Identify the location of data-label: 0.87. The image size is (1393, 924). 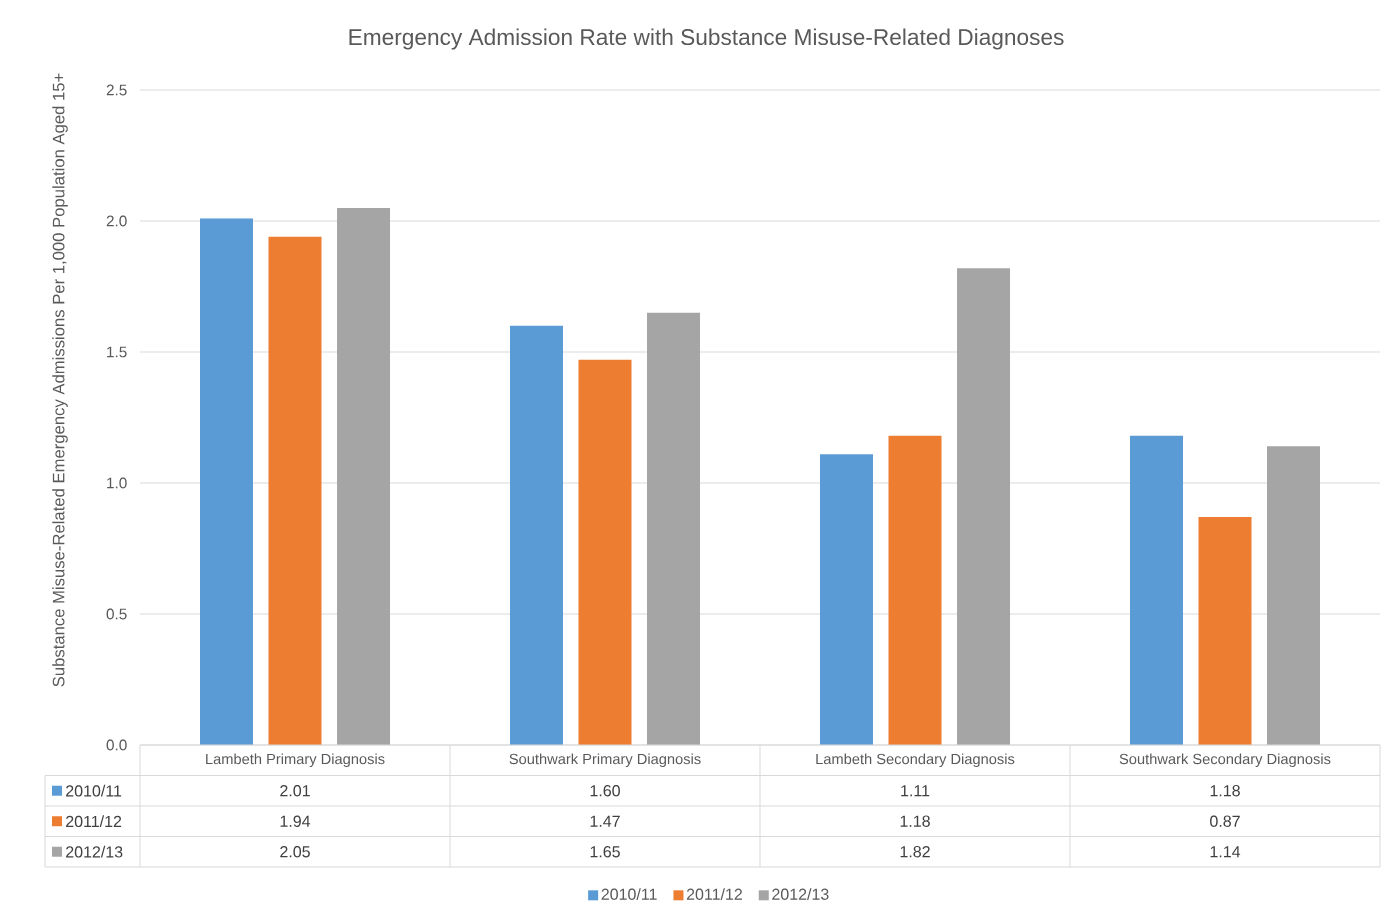
(1225, 821).